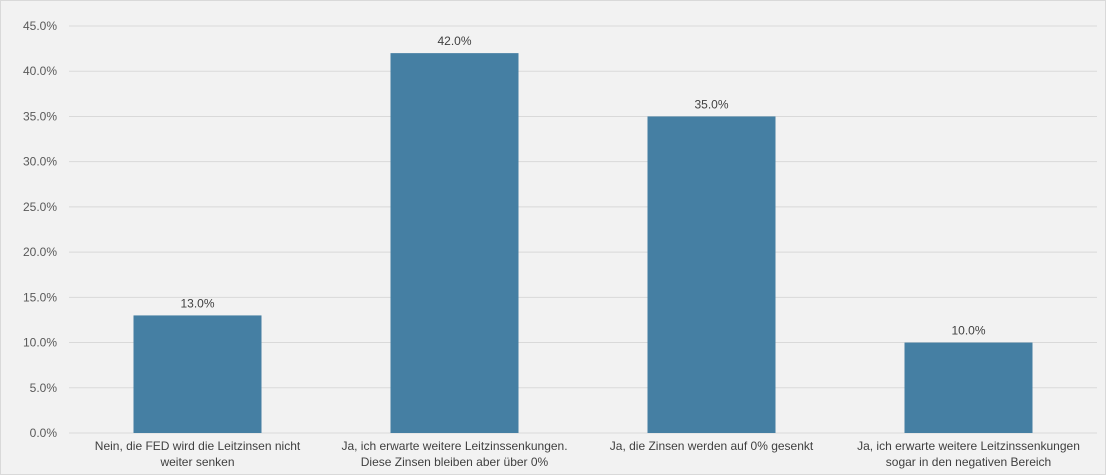 The width and height of the screenshot is (1106, 476). I want to click on y-tick-label: 10.0%, so click(40, 343).